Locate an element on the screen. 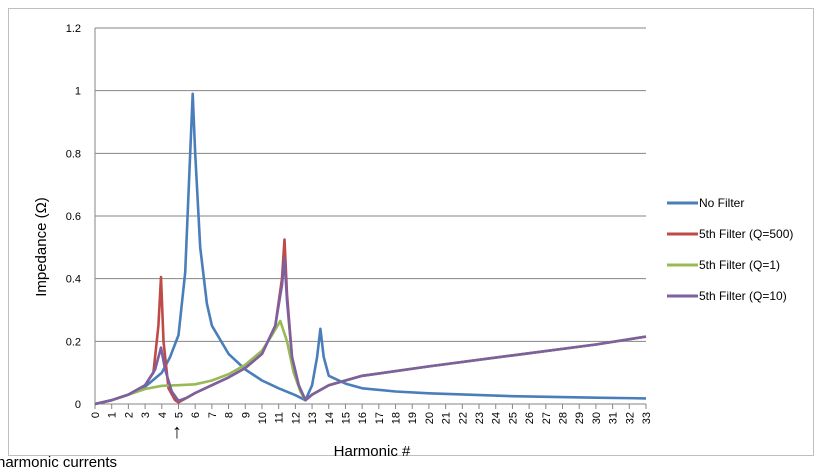 The height and width of the screenshot is (476, 823). x-tick-label: 15 is located at coordinates (346, 418).